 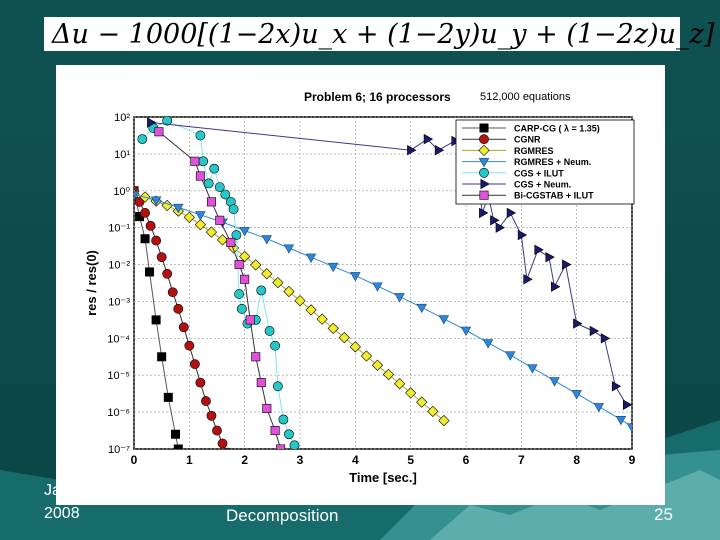 I want to click on x-tick-label: 9, so click(x=632, y=460).